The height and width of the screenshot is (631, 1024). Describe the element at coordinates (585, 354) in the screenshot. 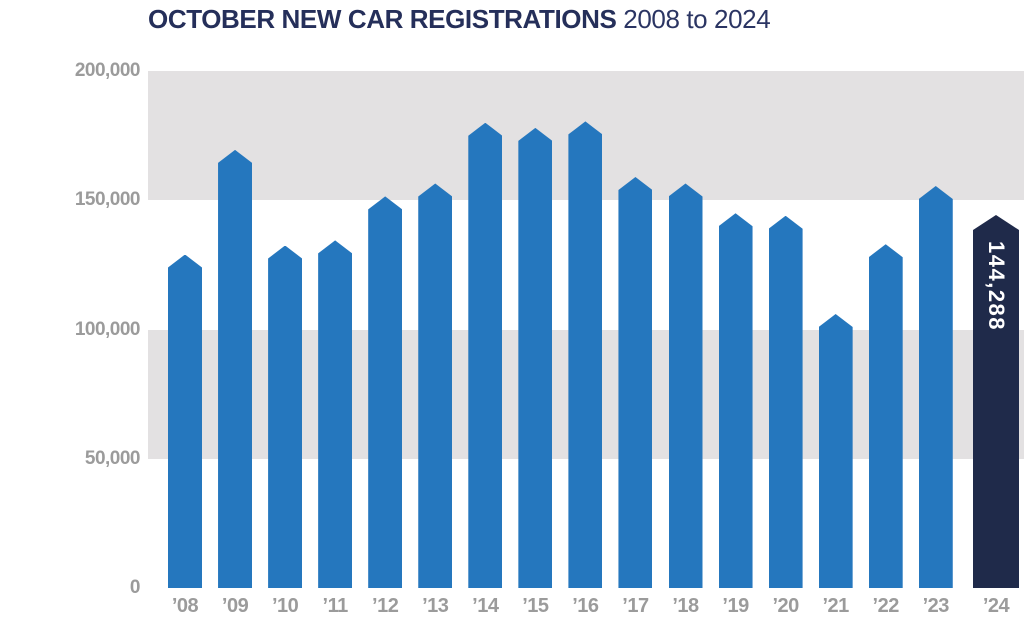

I see `bar-2016` at that location.